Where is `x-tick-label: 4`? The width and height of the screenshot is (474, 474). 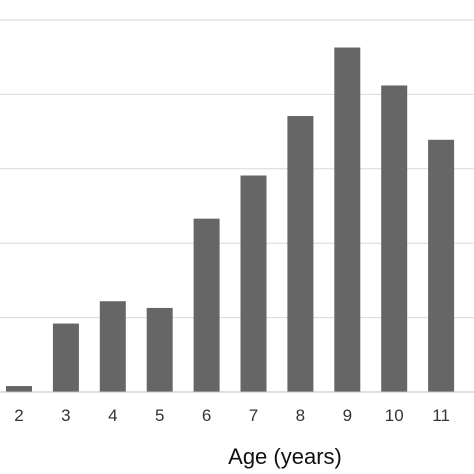 x-tick-label: 4 is located at coordinates (112, 415).